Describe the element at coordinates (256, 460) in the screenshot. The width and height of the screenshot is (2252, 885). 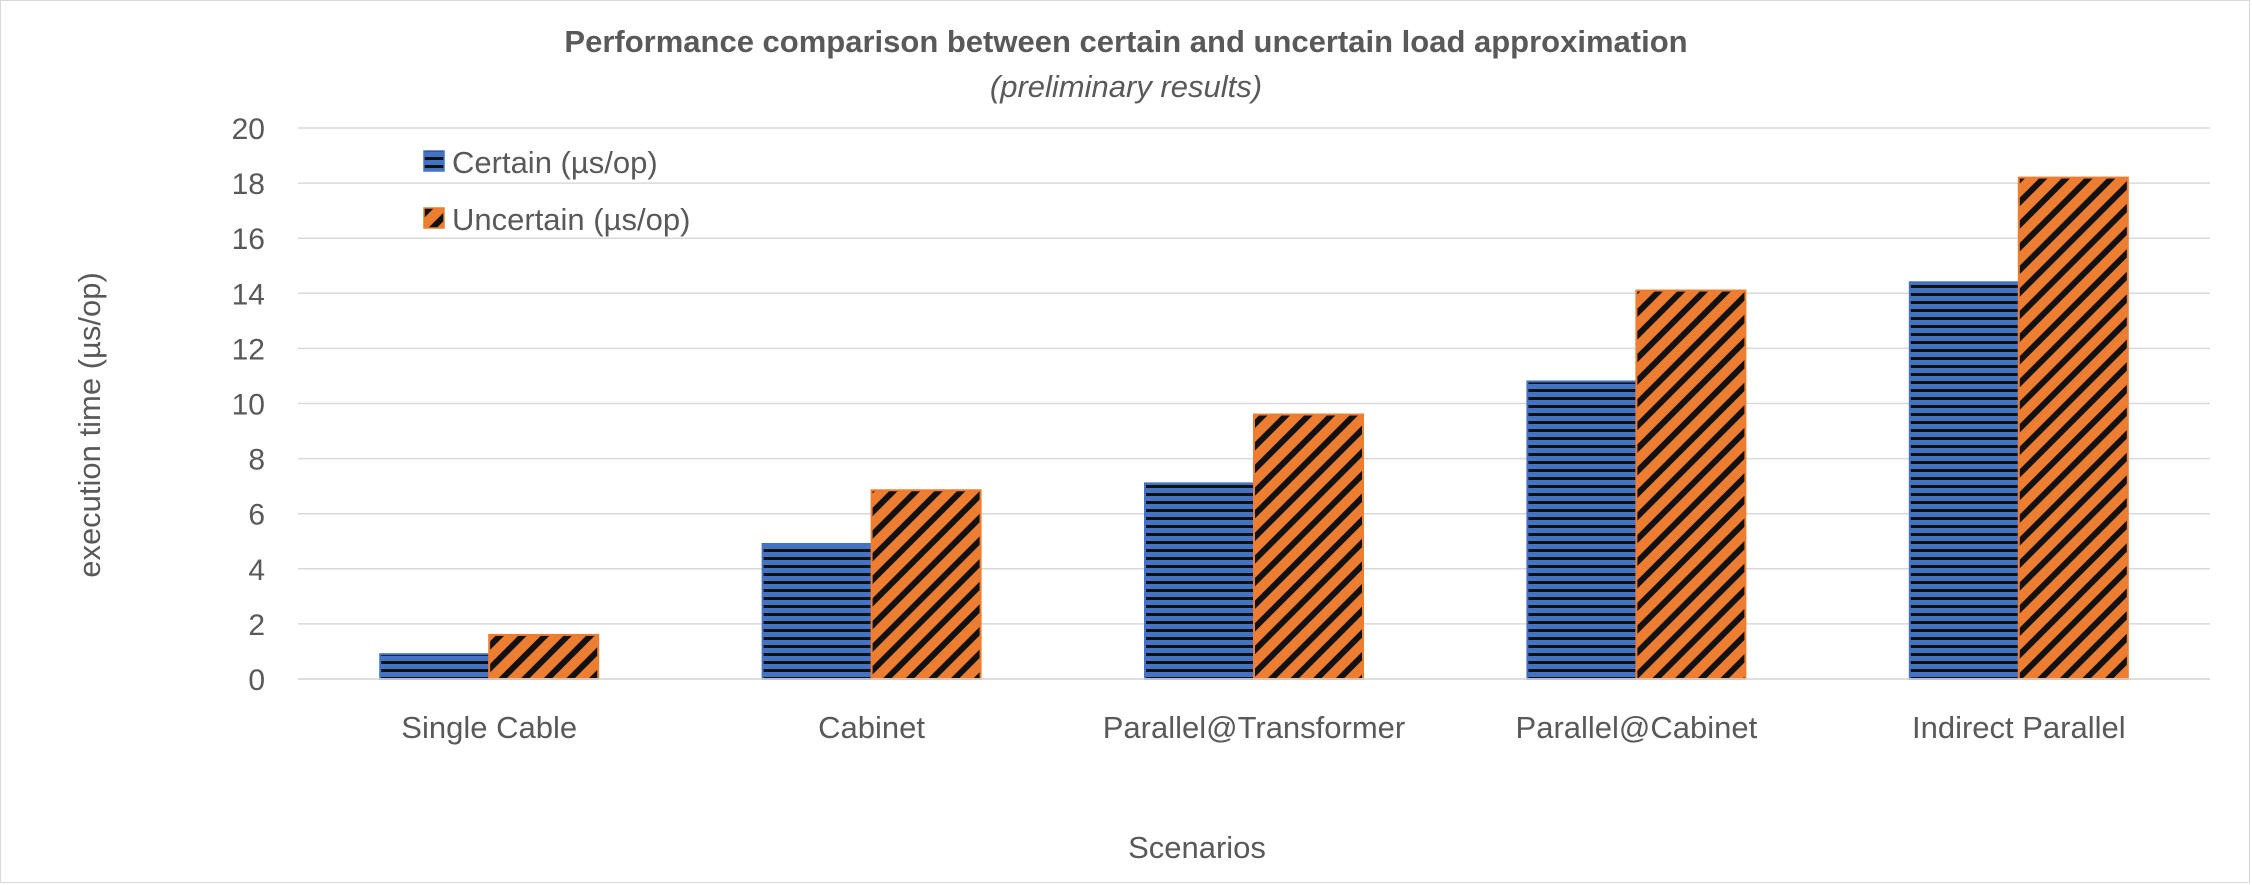
I see `y-tick-label: 8` at that location.